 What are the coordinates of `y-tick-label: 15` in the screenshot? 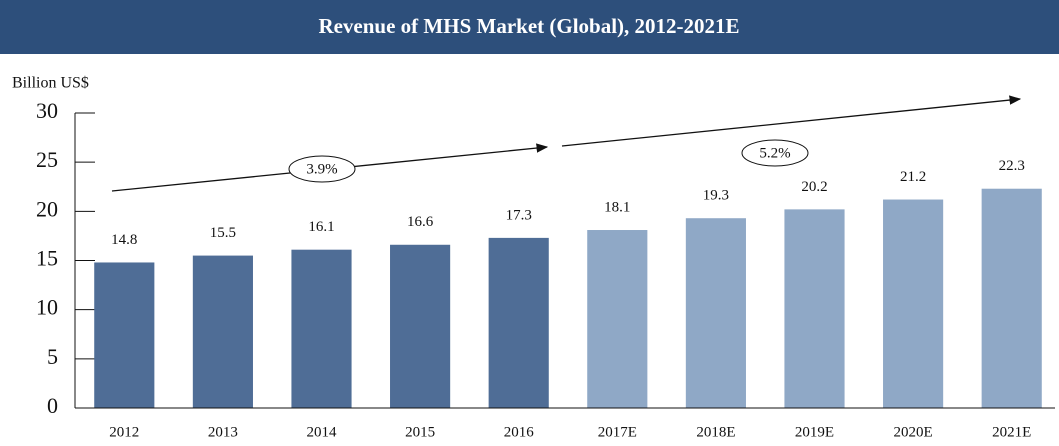 It's located at (47, 258).